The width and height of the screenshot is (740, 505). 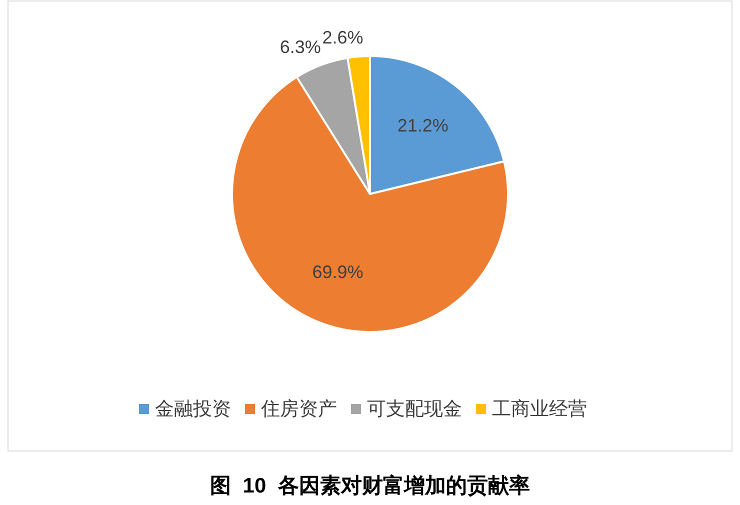 I want to click on text: 图 10 各因素对财富增加的贡献率, so click(x=370, y=486).